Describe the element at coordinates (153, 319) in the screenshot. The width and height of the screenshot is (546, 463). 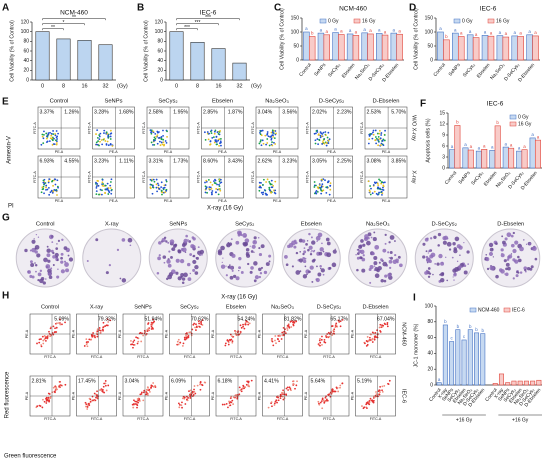
I see `gate-value: 51.94%` at that location.